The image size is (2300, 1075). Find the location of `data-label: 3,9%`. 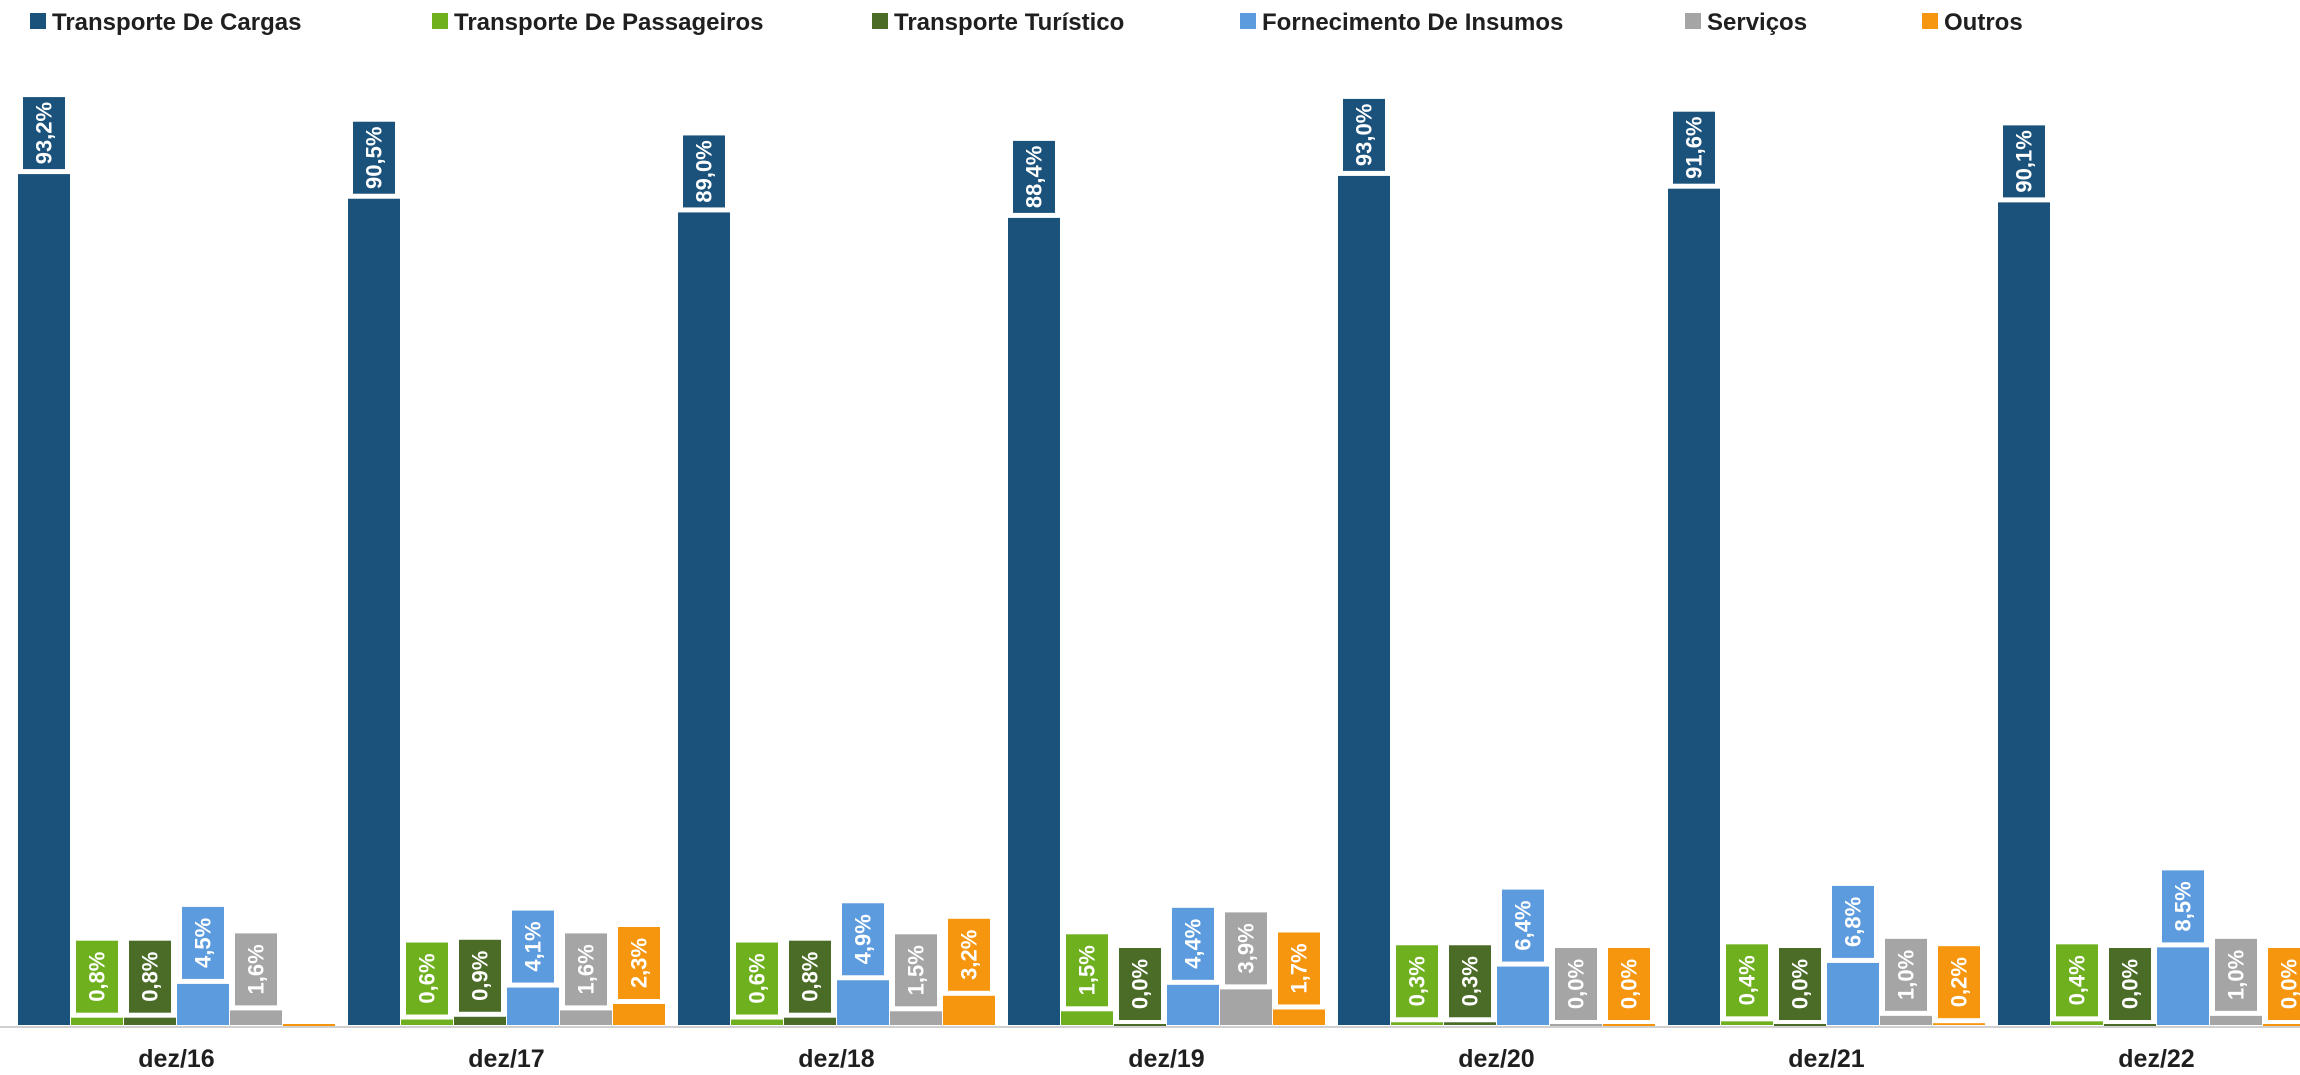

data-label: 3,9% is located at coordinates (1246, 948).